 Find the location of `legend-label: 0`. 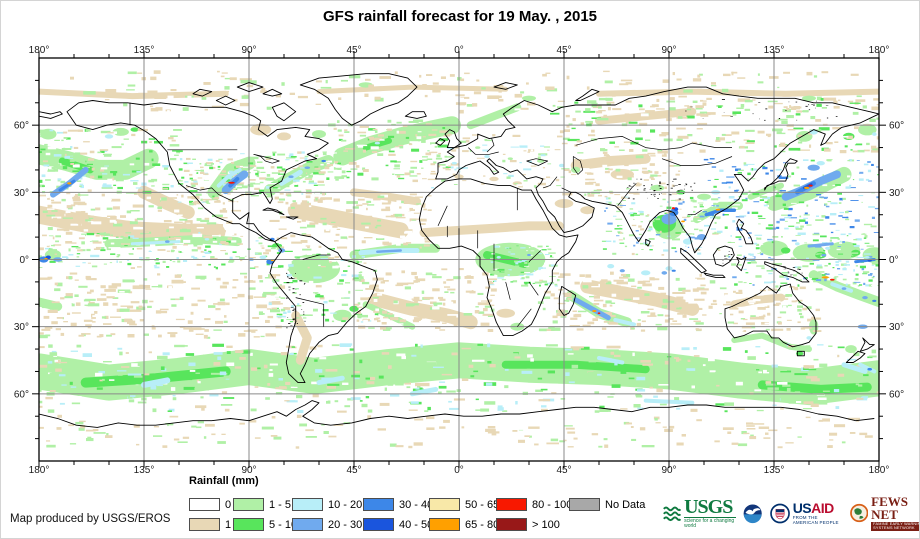

legend-label: 0 is located at coordinates (228, 504).